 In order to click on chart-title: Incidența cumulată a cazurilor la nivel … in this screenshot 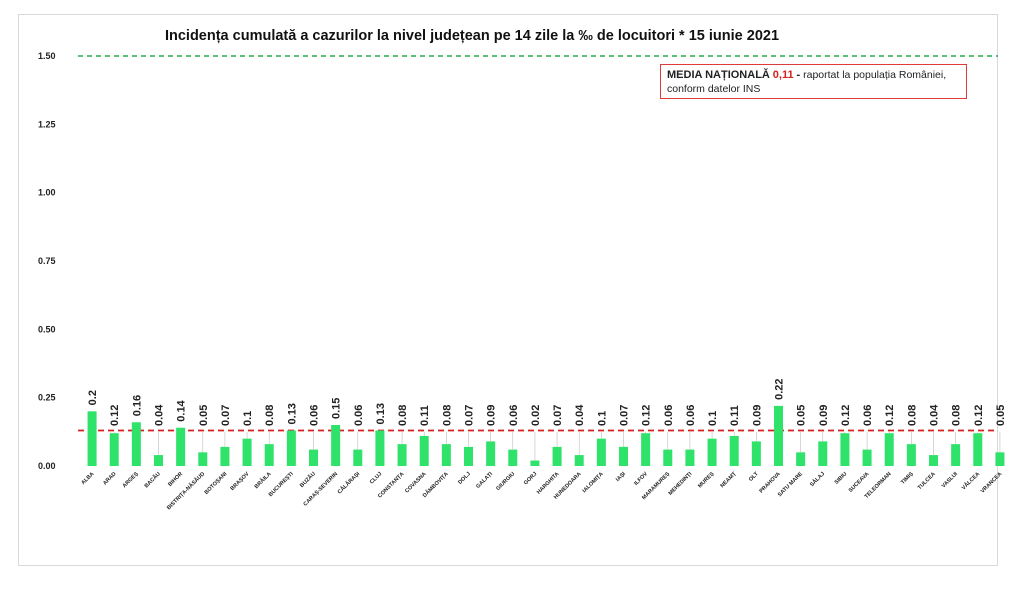, I will do `click(472, 36)`.